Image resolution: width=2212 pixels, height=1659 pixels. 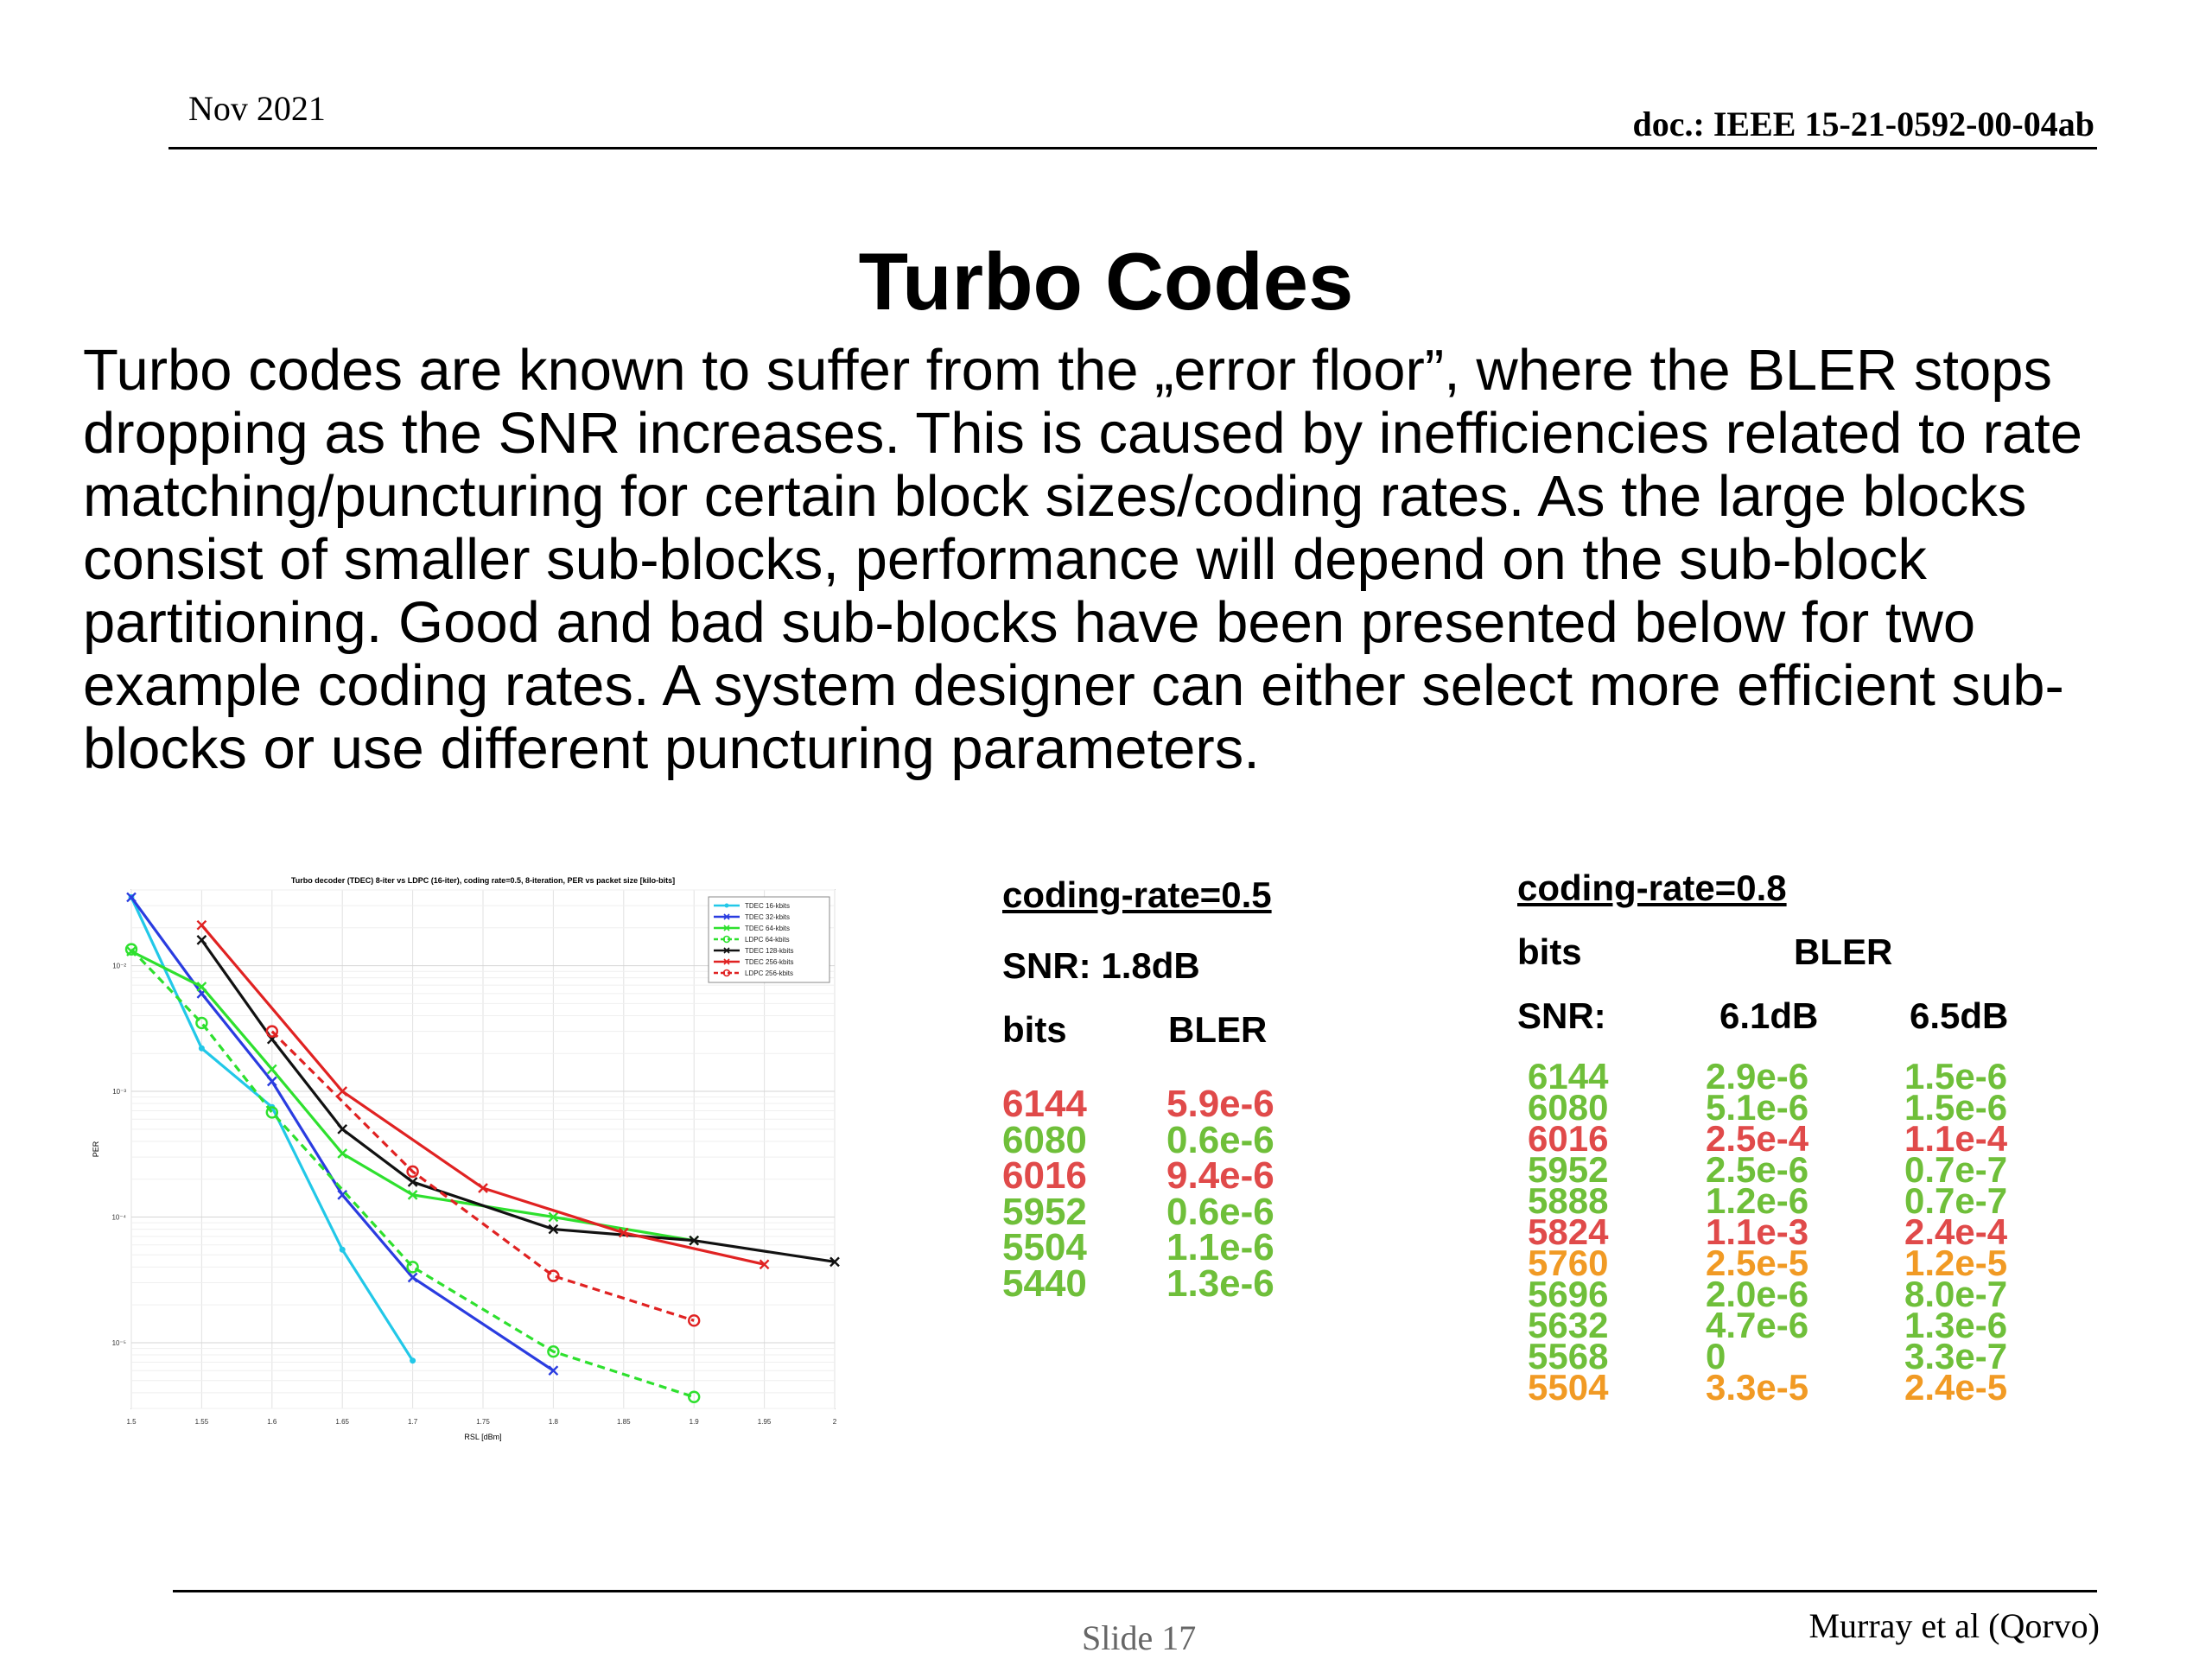 What do you see at coordinates (765, 1422) in the screenshot?
I see `chart-x-tick-label: 1.95` at bounding box center [765, 1422].